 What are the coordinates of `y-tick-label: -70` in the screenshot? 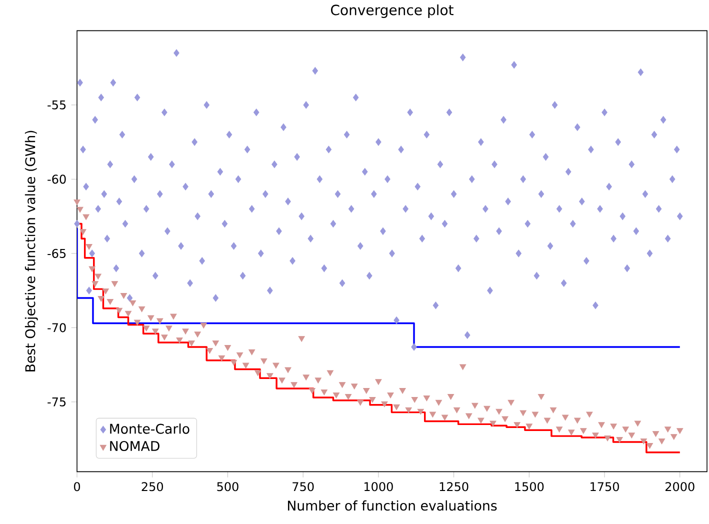 It's located at (57, 327).